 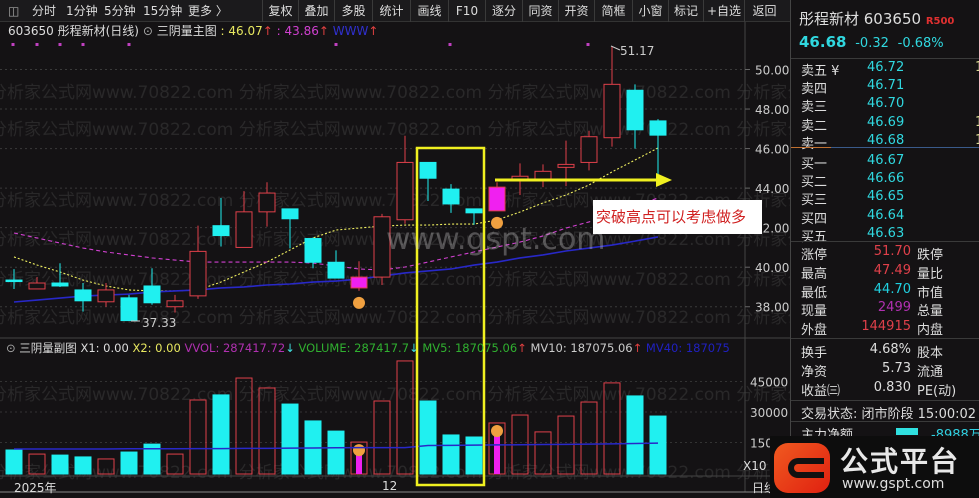 What do you see at coordinates (44, 11) in the screenshot?
I see `tab-intraday: 分时` at bounding box center [44, 11].